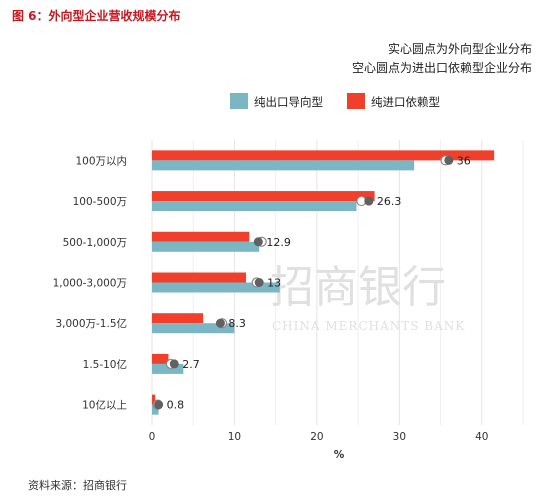  What do you see at coordinates (239, 101) in the screenshot?
I see `legend-swatch-export` at bounding box center [239, 101].